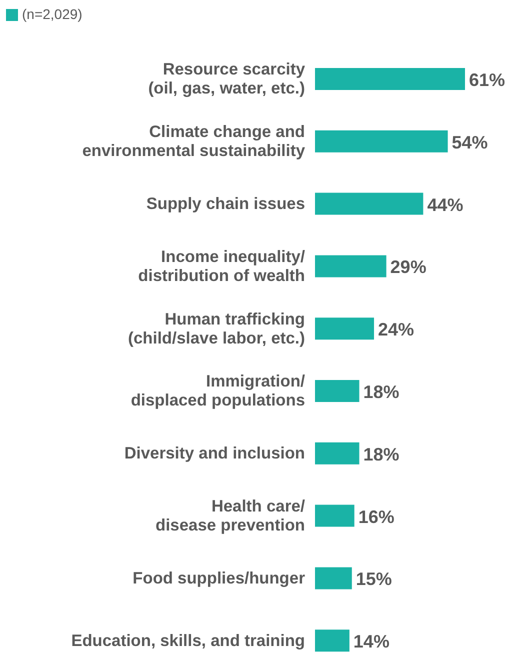 The image size is (515, 672). I want to click on y-tick-label: Diversity and inclusion, so click(214, 453).